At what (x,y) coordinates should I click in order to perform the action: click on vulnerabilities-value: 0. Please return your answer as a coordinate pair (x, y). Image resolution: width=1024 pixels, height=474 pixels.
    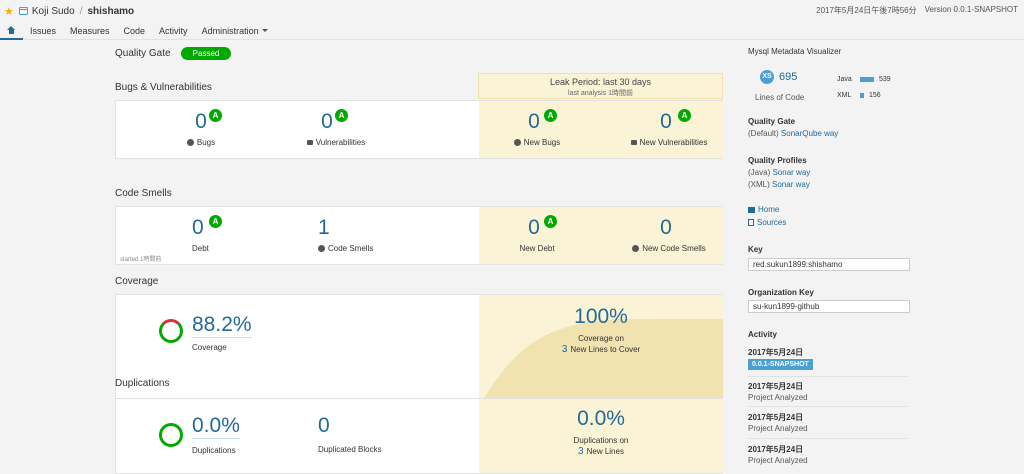
    Looking at the image, I should click on (327, 121).